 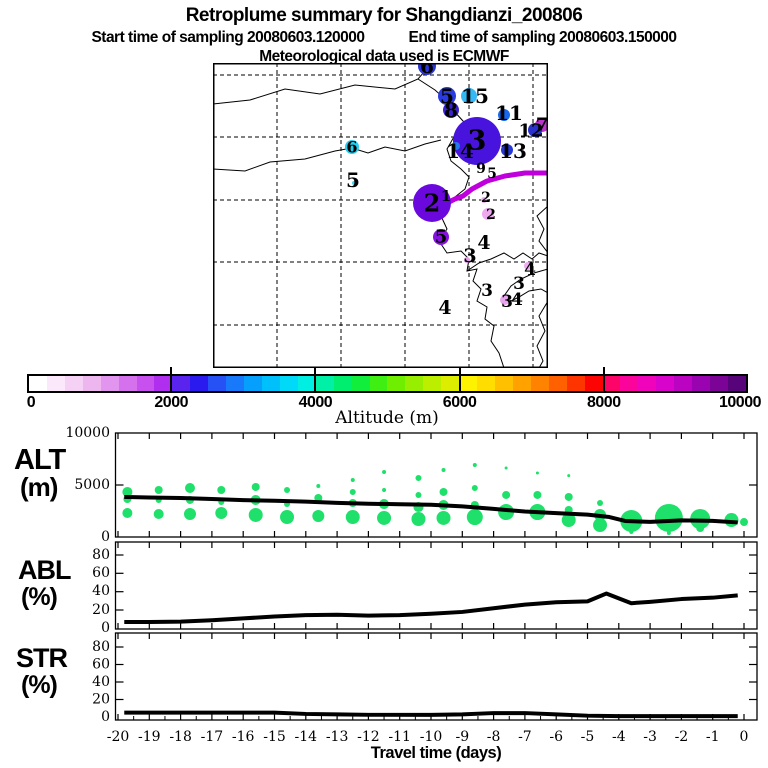 What do you see at coordinates (517, 300) in the screenshot?
I see `cluster-number: 4` at bounding box center [517, 300].